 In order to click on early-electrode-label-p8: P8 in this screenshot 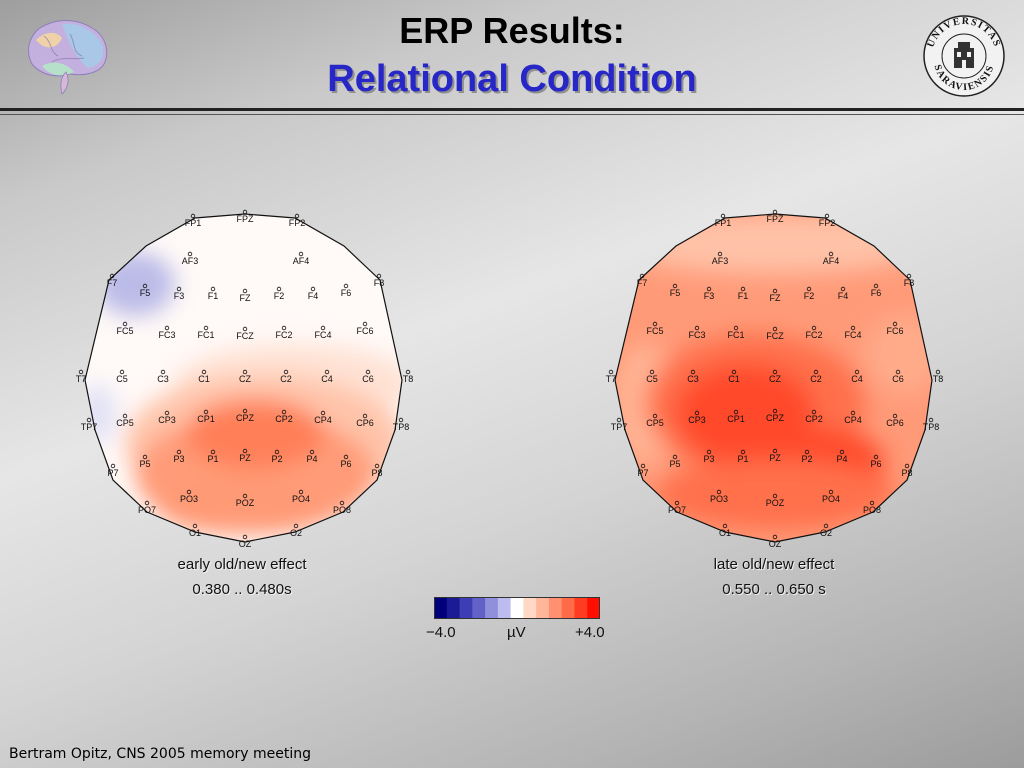, I will do `click(376, 473)`.